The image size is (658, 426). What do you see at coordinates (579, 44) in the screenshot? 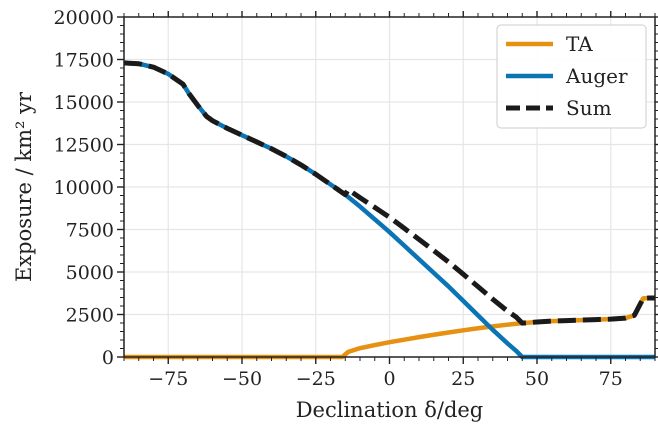
I see `legend-label-ta: TA` at bounding box center [579, 44].